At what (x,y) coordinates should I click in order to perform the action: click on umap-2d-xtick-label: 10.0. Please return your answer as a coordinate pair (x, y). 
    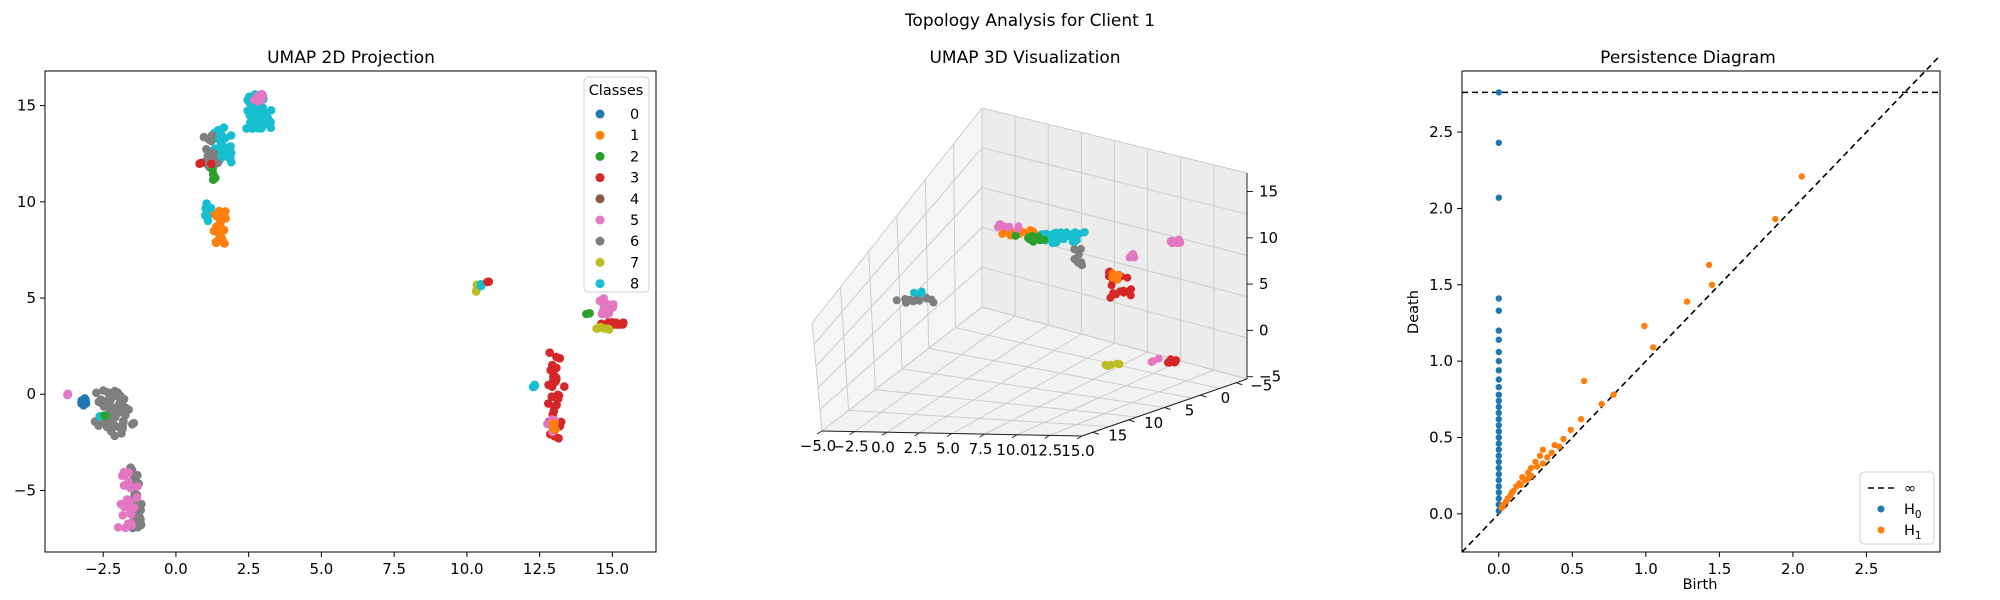
    Looking at the image, I should click on (466, 569).